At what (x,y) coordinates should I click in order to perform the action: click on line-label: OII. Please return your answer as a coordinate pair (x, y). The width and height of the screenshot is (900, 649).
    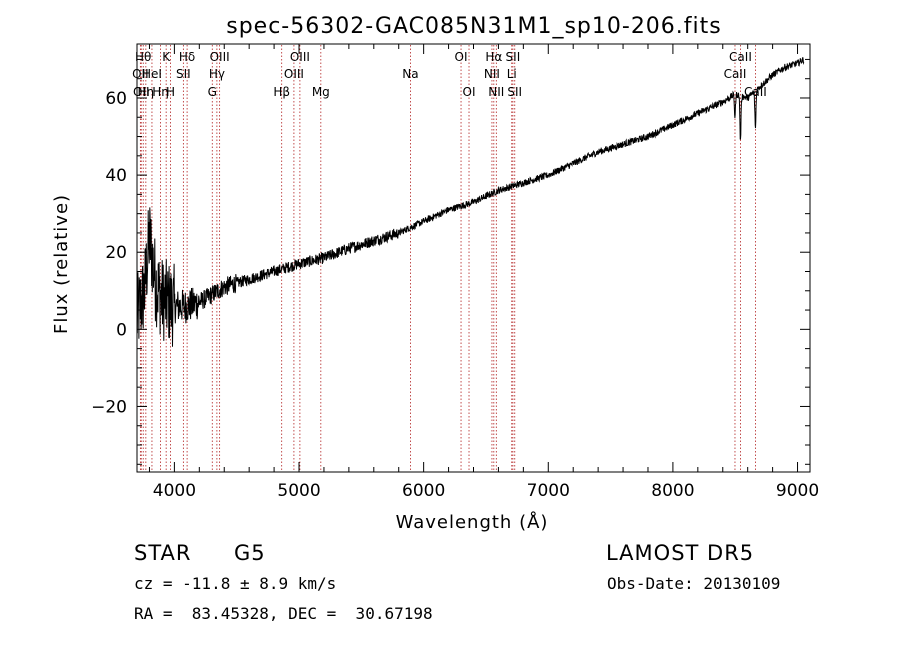
    Looking at the image, I should click on (140, 74).